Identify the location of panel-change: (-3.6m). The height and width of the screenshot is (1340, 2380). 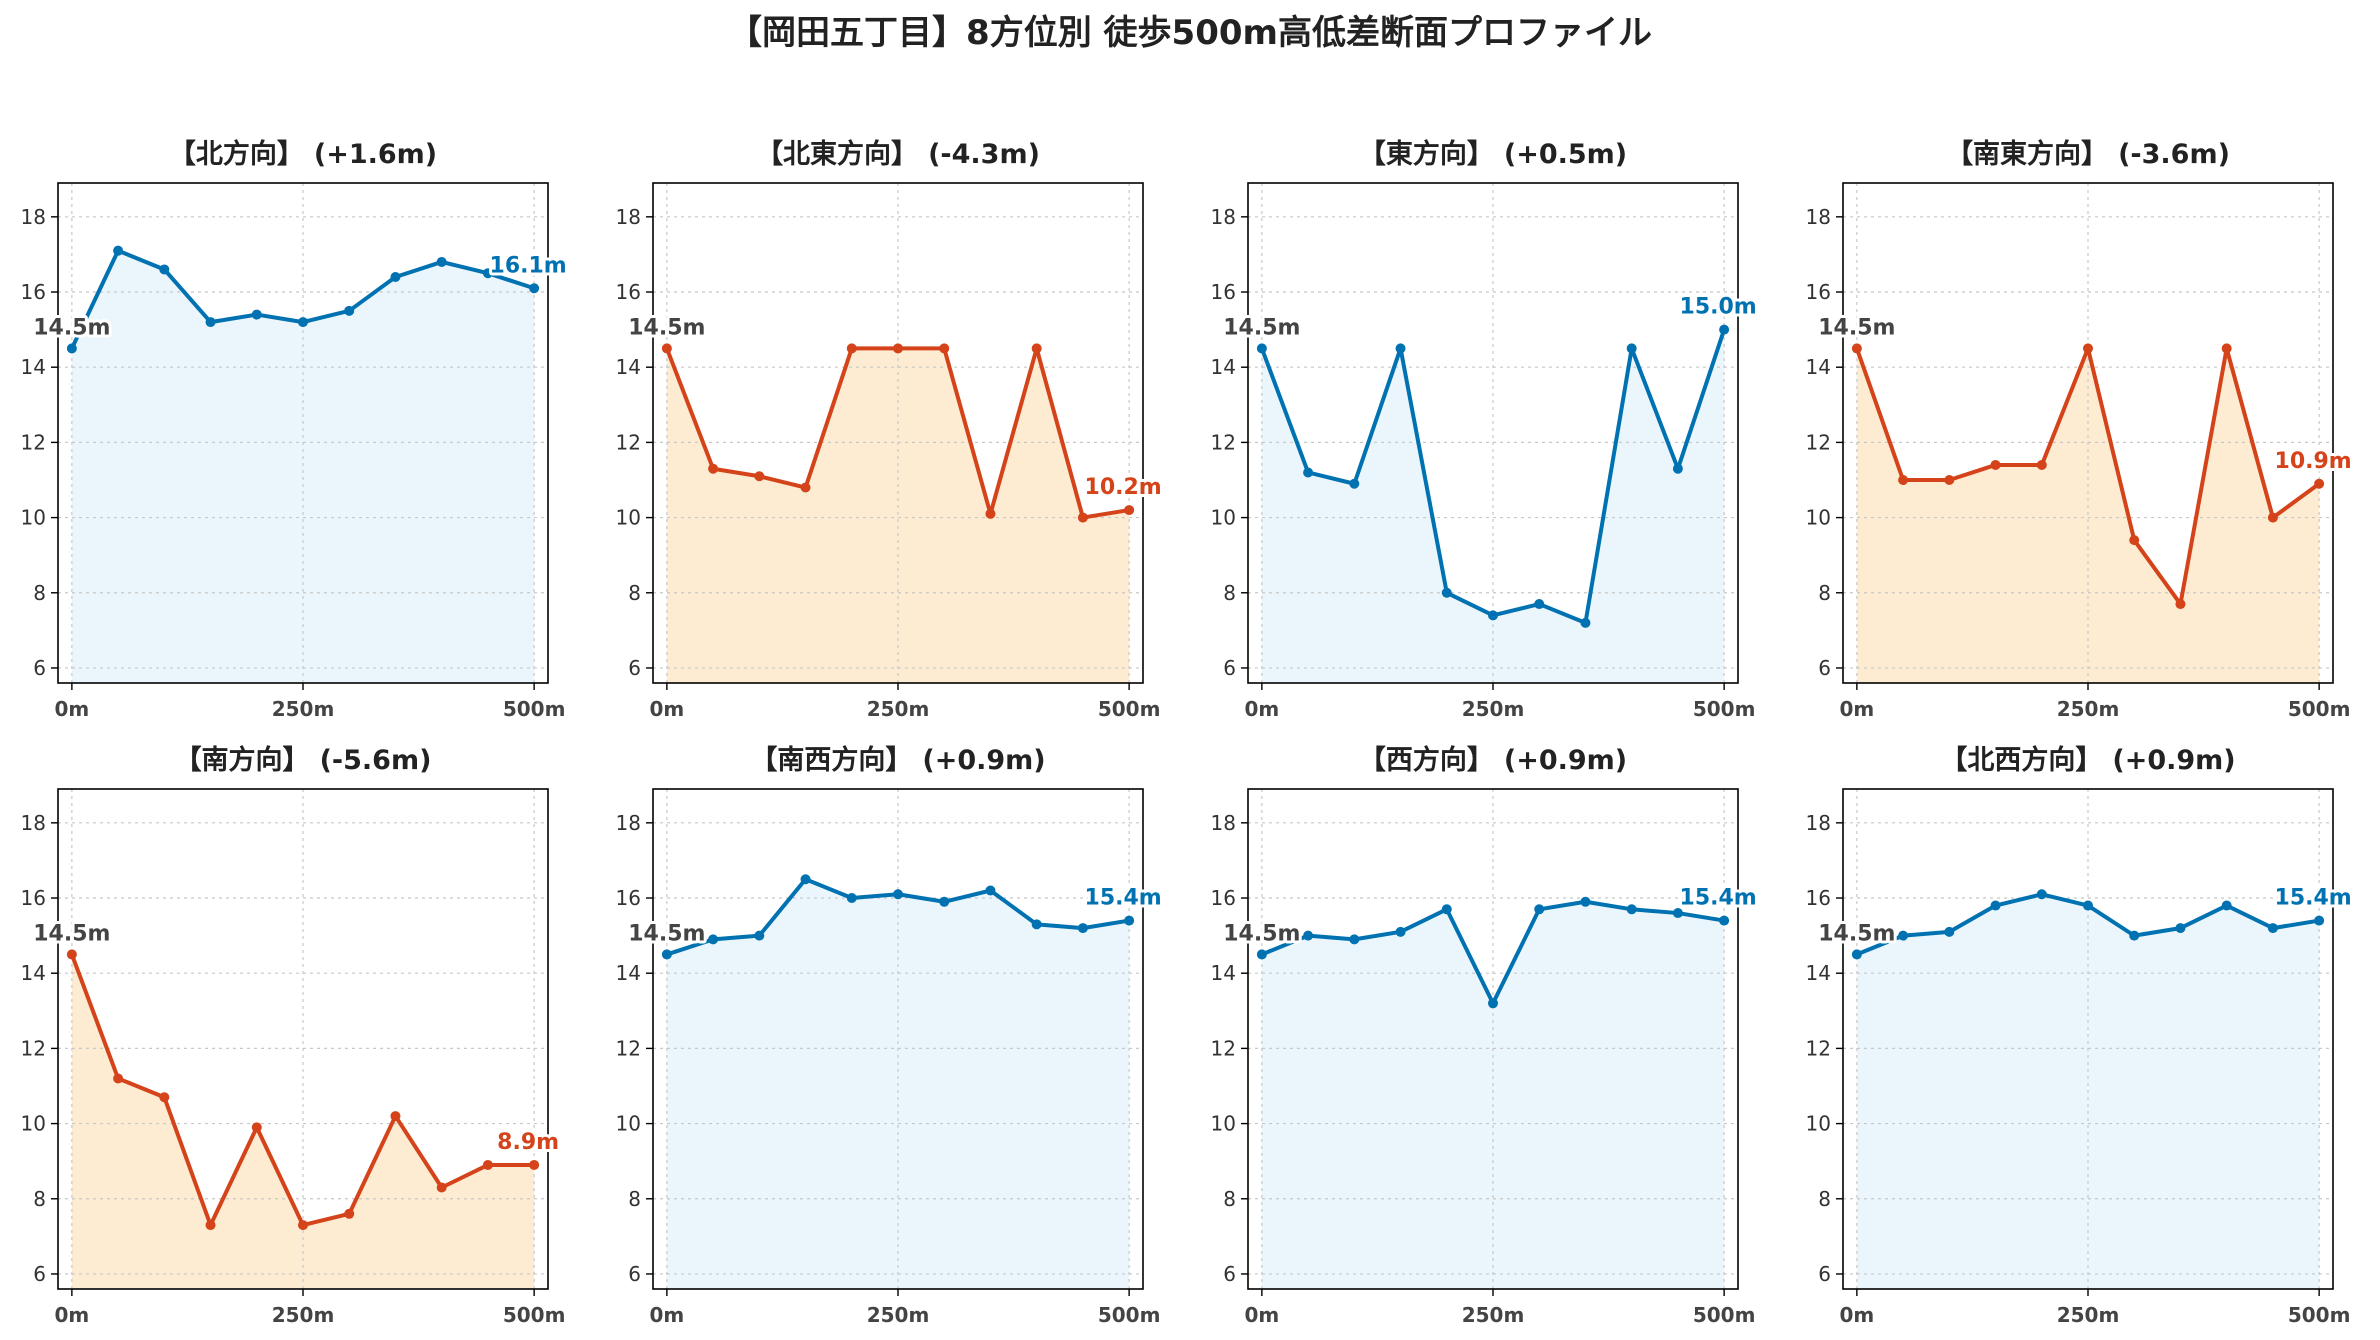
(2174, 154).